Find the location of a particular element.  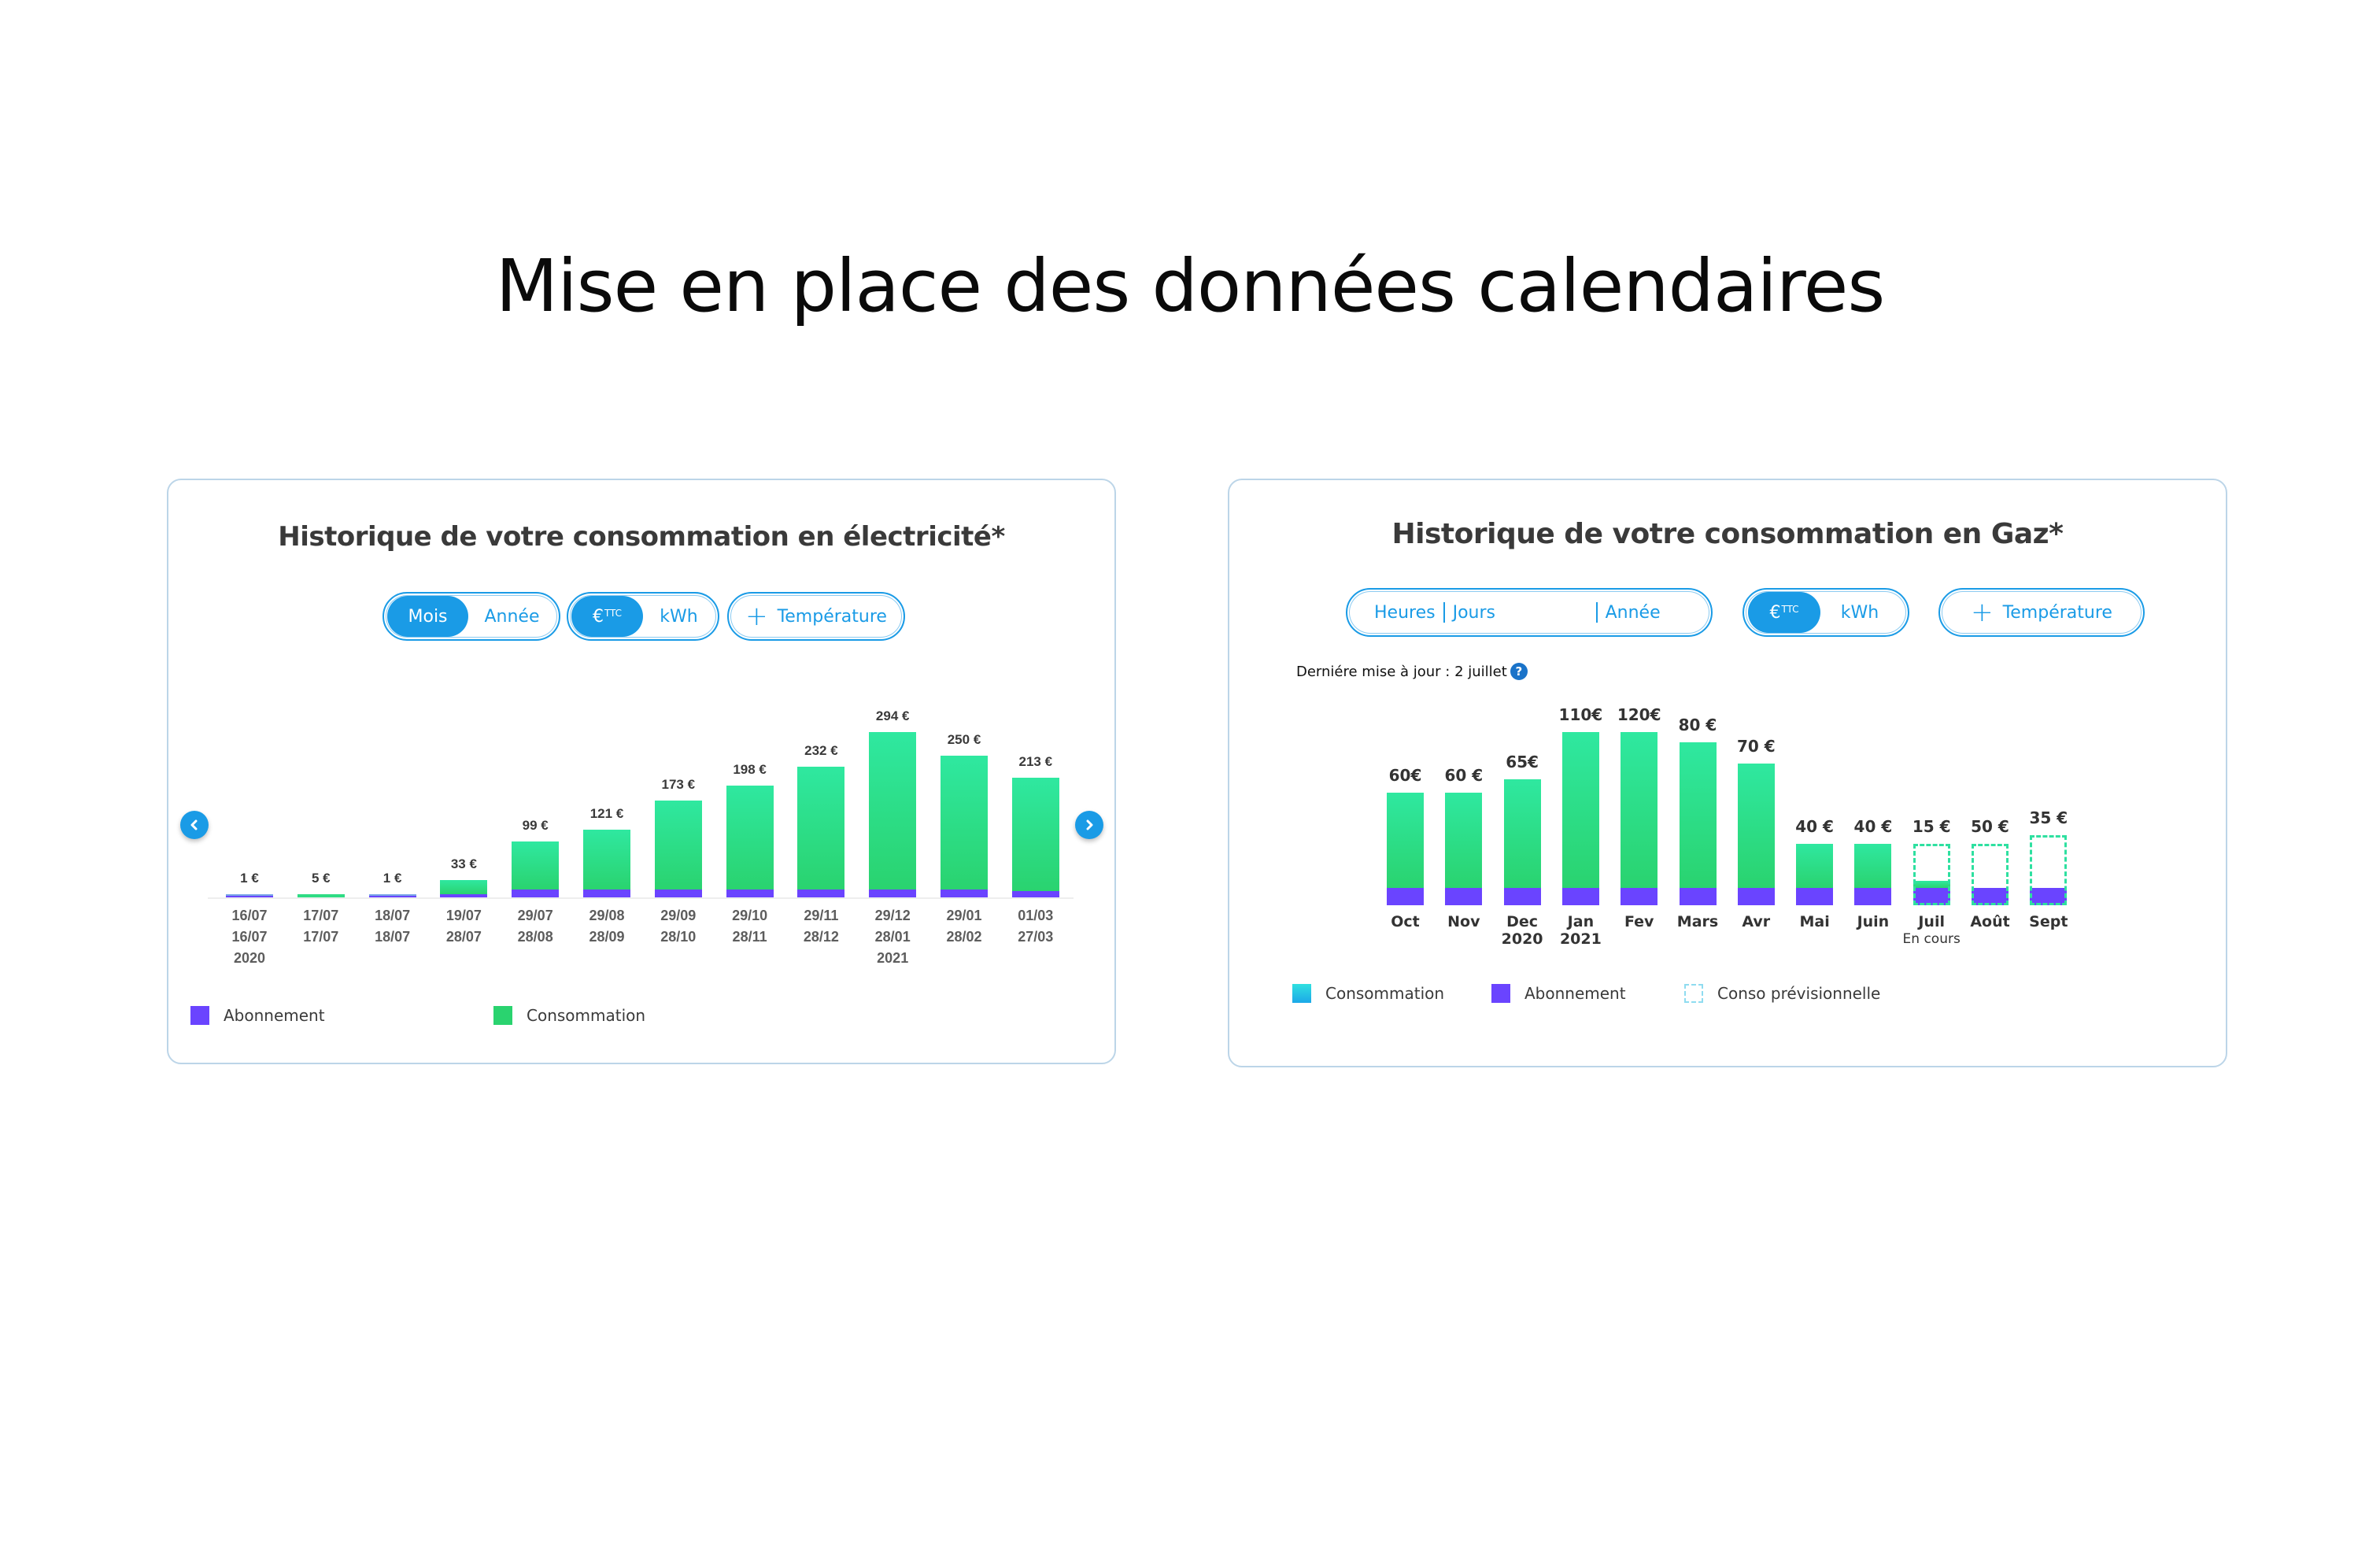

bar-value-label: 173 € is located at coordinates (678, 784).